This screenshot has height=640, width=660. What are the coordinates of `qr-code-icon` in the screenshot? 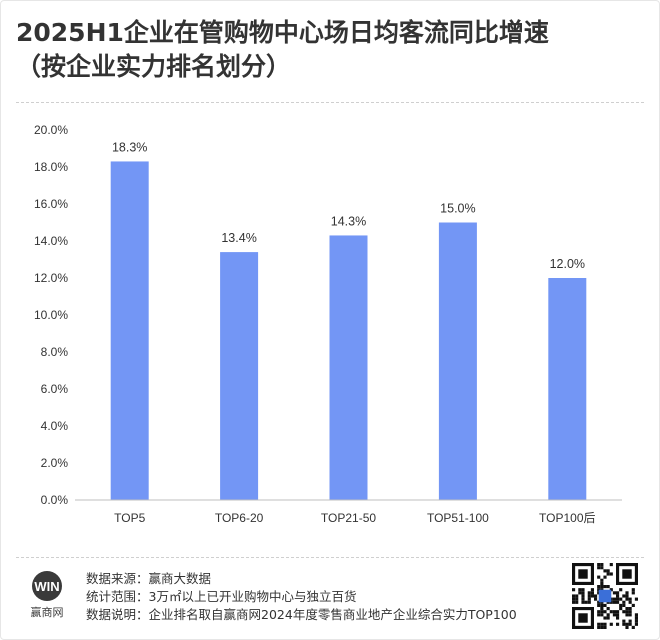 It's located at (605, 596).